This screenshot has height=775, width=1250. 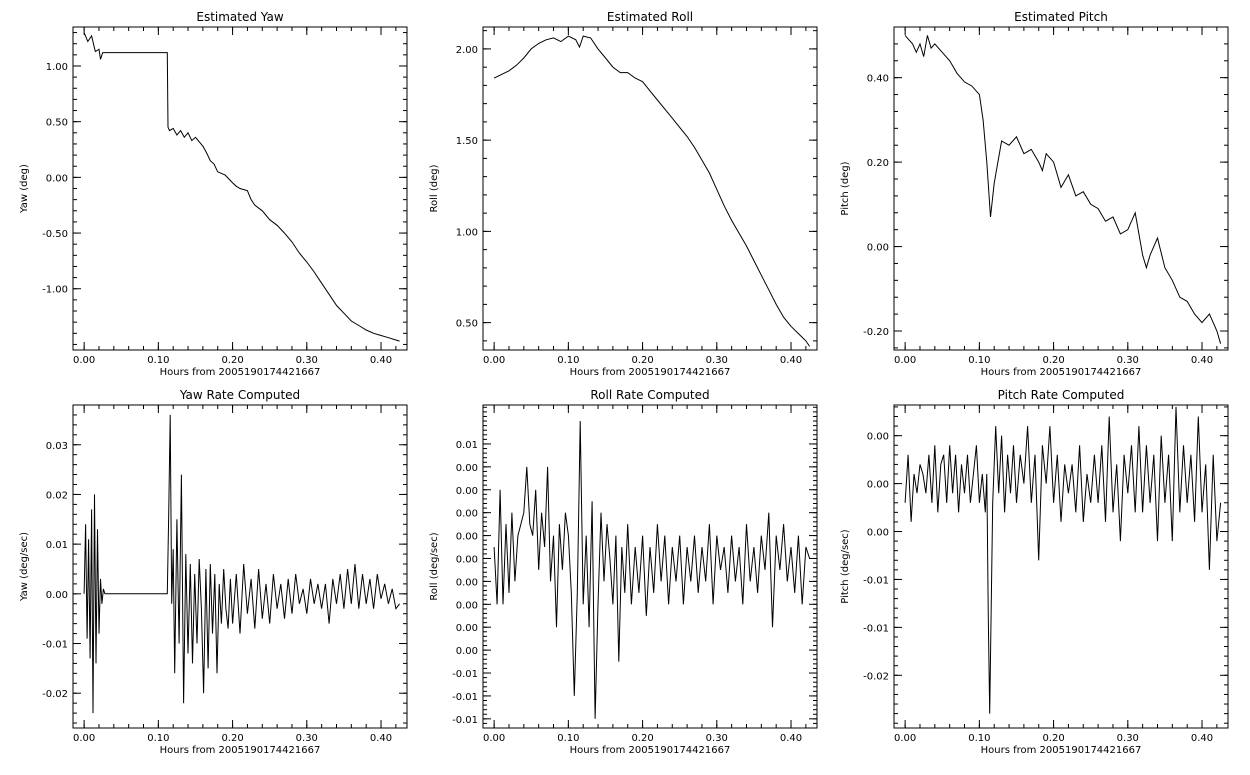 I want to click on y-tick-label: -0.20, so click(x=876, y=332).